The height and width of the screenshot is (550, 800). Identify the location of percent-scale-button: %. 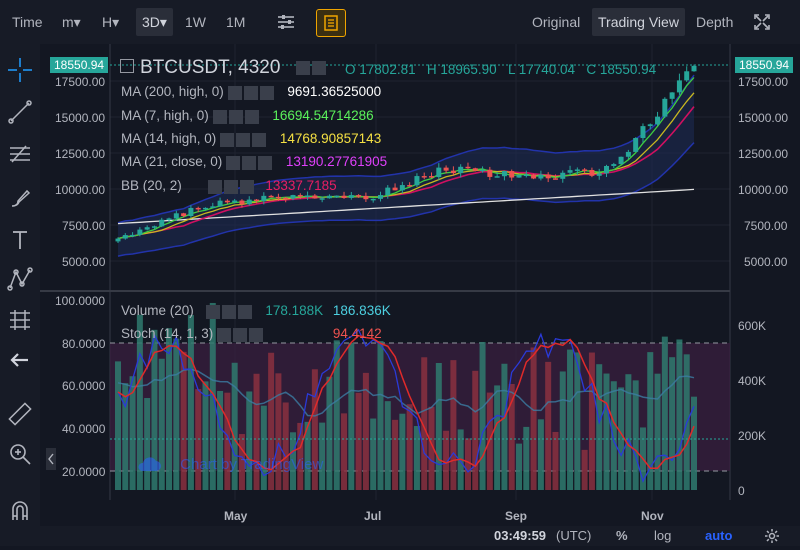
(622, 535).